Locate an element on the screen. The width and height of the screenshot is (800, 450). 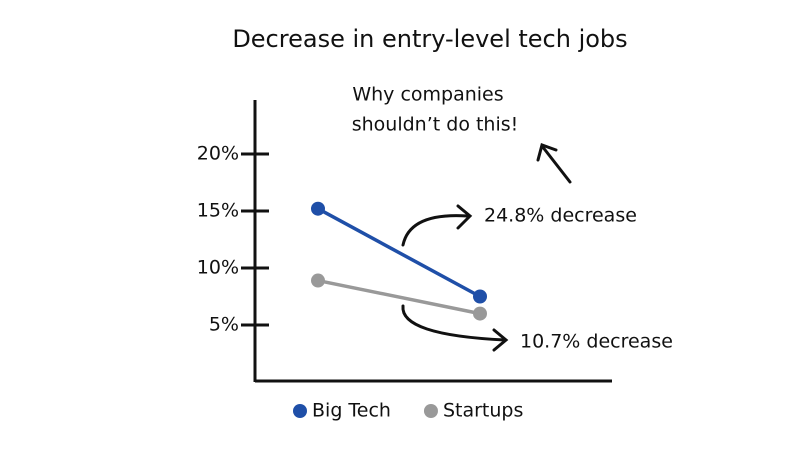
legend-label: Startups is located at coordinates (483, 411).